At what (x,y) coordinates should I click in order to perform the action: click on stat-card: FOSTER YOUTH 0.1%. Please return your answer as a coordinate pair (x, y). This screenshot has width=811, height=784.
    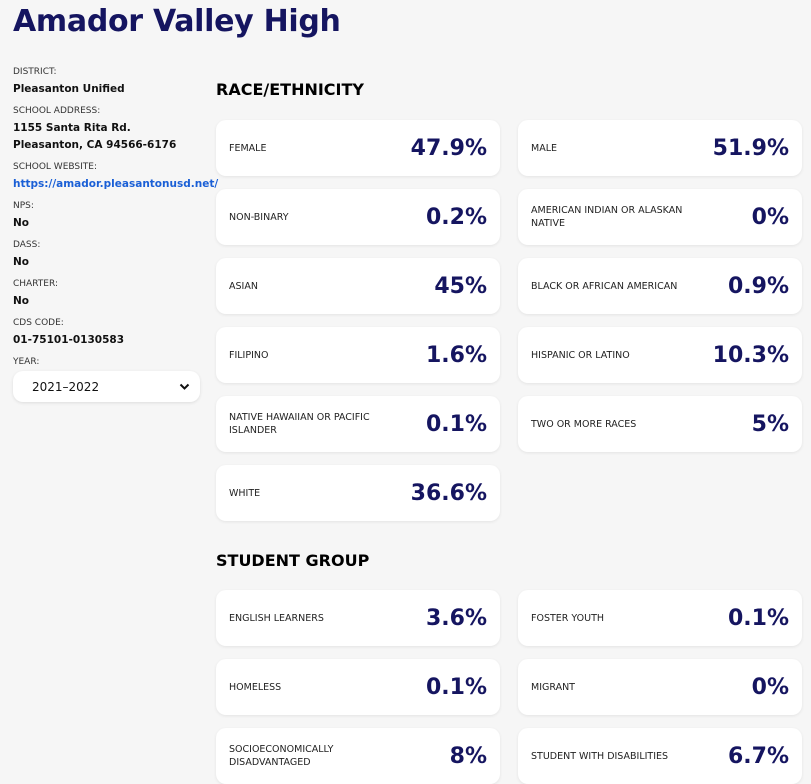
    Looking at the image, I should click on (660, 618).